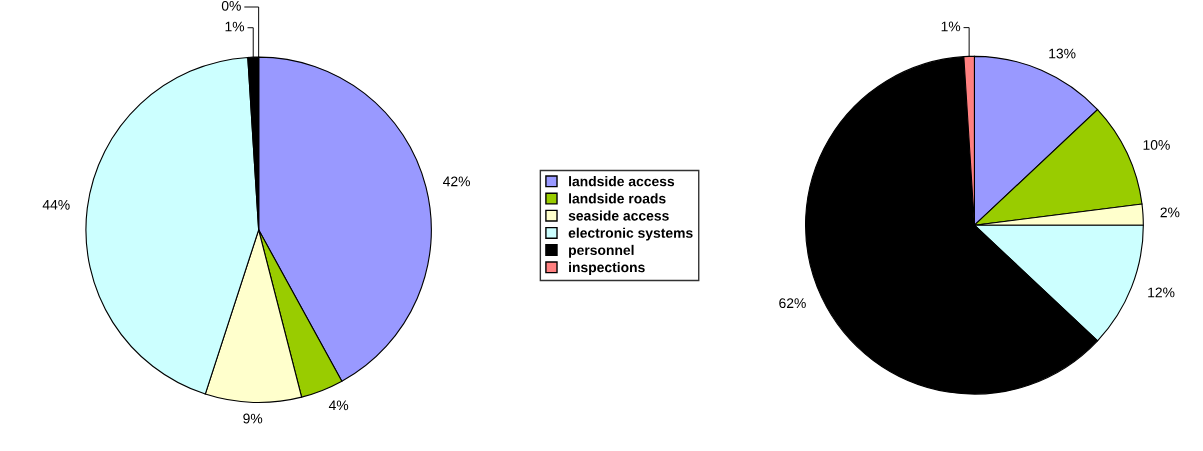  Describe the element at coordinates (1062, 53) in the screenshot. I see `data-label: 13%` at that location.